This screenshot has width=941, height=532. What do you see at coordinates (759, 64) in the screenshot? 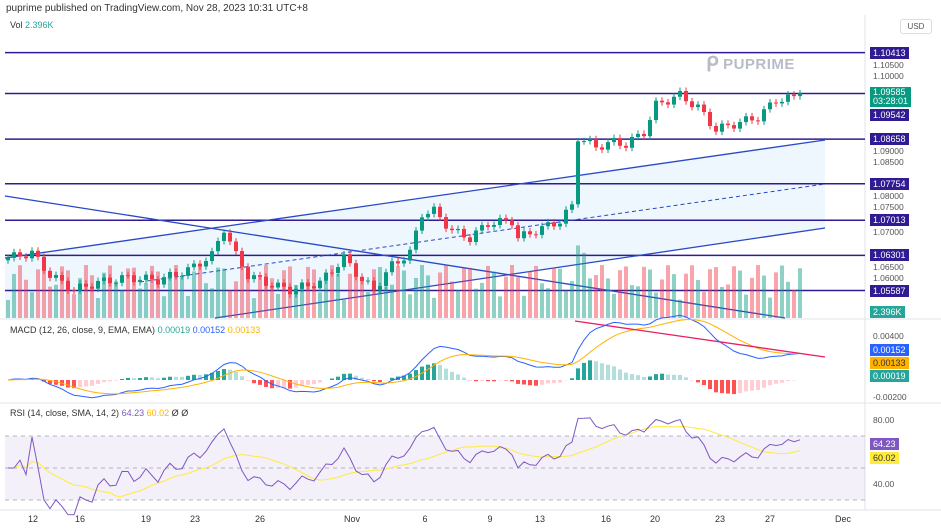
I see `logo-text: PUPRIME` at bounding box center [759, 64].